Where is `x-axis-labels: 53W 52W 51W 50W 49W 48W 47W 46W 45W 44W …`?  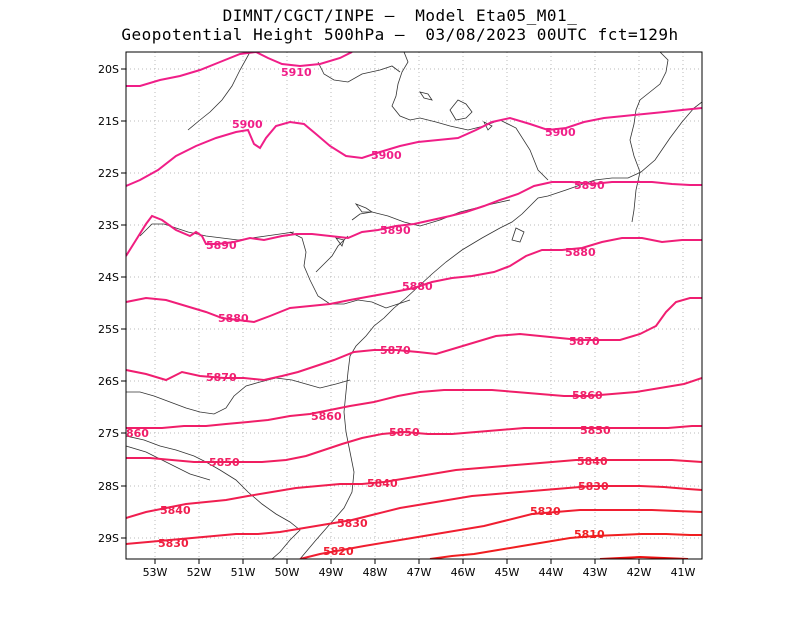 x-axis-labels: 53W 52W 51W 50W 49W 48W 47W 46W 45W 44W … is located at coordinates (419, 572).